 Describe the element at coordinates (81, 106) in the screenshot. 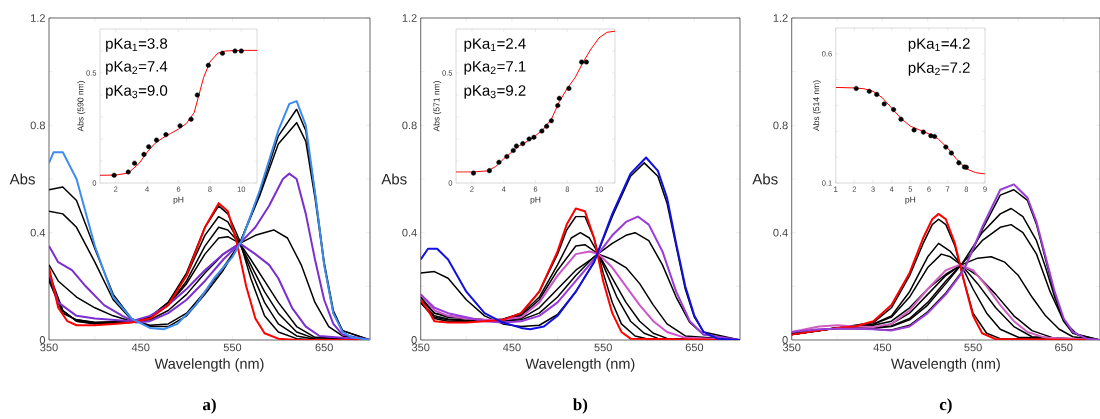

I see `y-axis-title: Abs (590 nm)` at that location.